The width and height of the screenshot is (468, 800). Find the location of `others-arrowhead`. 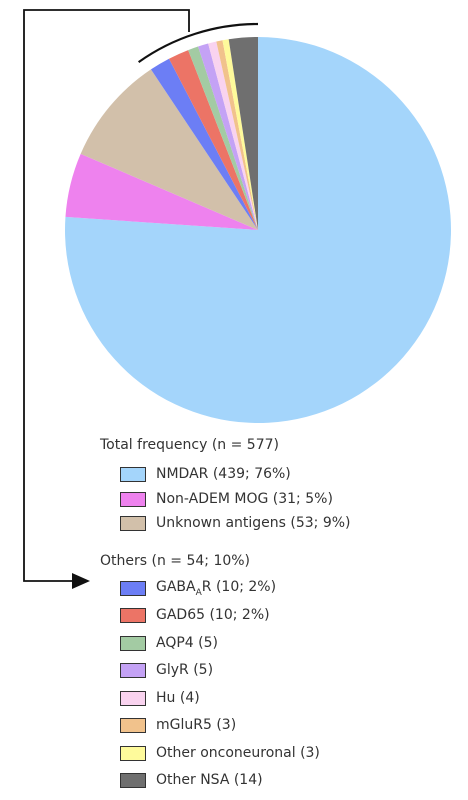

others-arrowhead is located at coordinates (81, 581).